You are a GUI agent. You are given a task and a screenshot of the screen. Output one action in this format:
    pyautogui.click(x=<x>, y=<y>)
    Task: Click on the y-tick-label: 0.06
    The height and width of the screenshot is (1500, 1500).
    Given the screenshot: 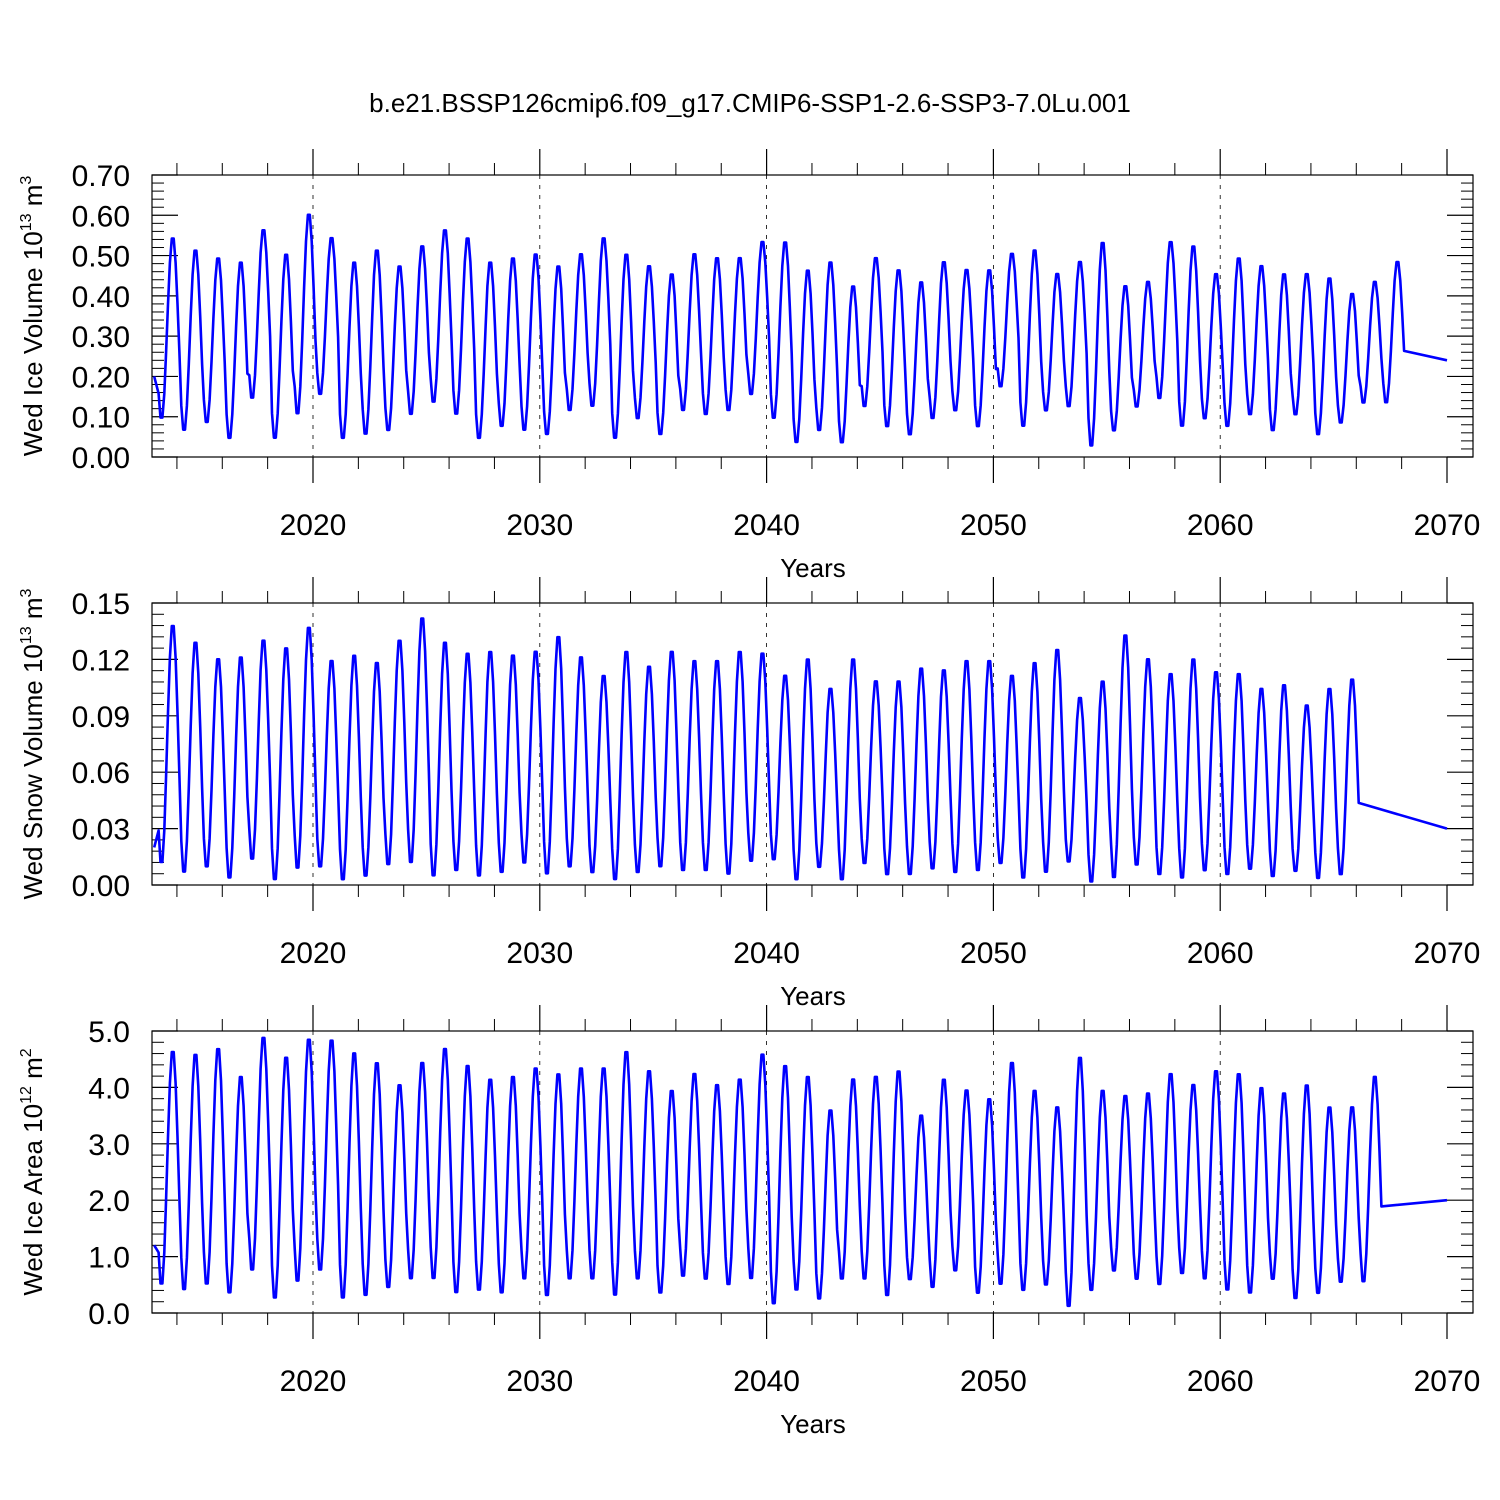 What is the action you would take?
    pyautogui.click(x=101, y=773)
    